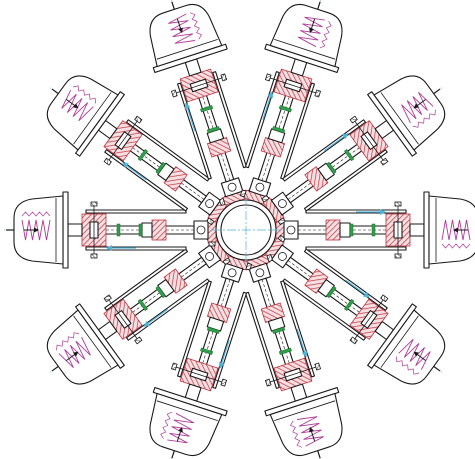 This screenshot has height=459, width=475. Describe the element at coordinates (75, 230) in the screenshot. I see `actuator-neck` at that location.